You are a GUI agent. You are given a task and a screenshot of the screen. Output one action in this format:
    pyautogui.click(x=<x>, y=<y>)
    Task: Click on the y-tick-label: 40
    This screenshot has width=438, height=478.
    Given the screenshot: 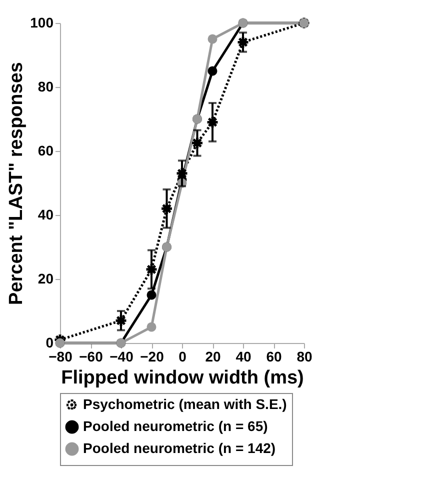 What is the action you would take?
    pyautogui.click(x=46, y=214)
    